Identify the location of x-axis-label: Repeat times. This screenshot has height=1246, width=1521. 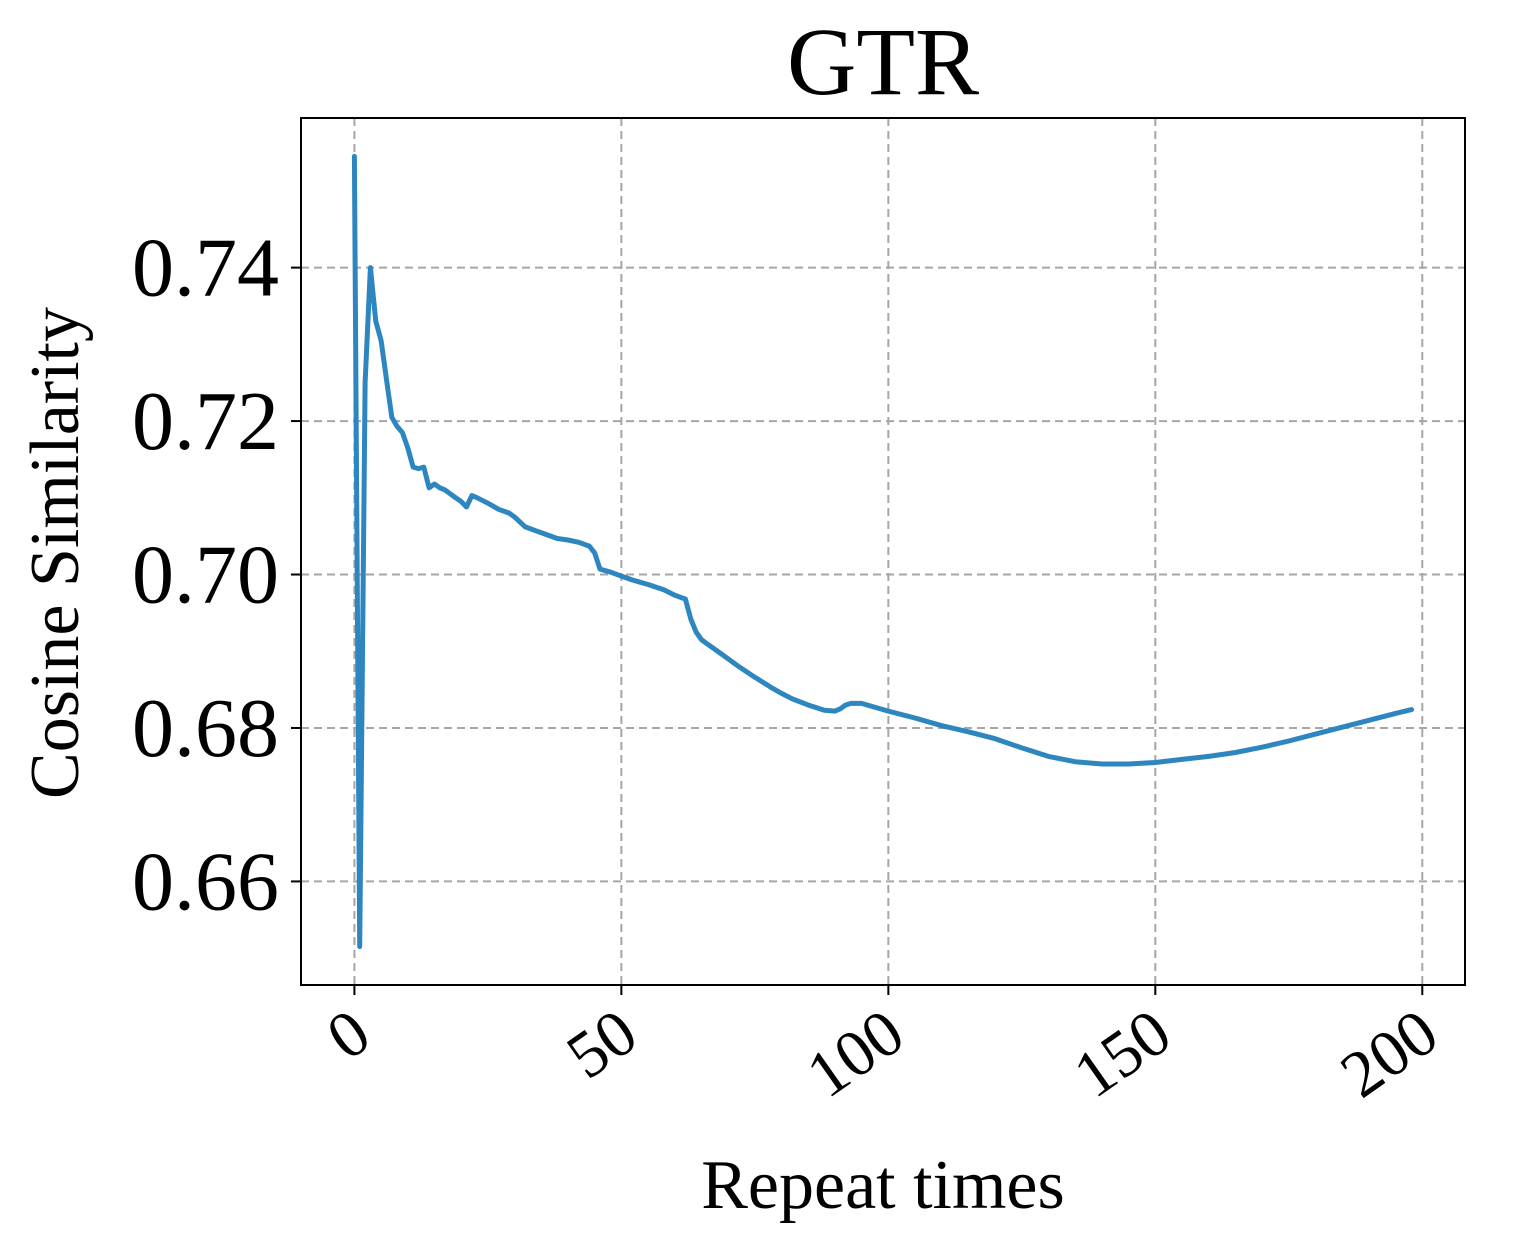
(883, 1185).